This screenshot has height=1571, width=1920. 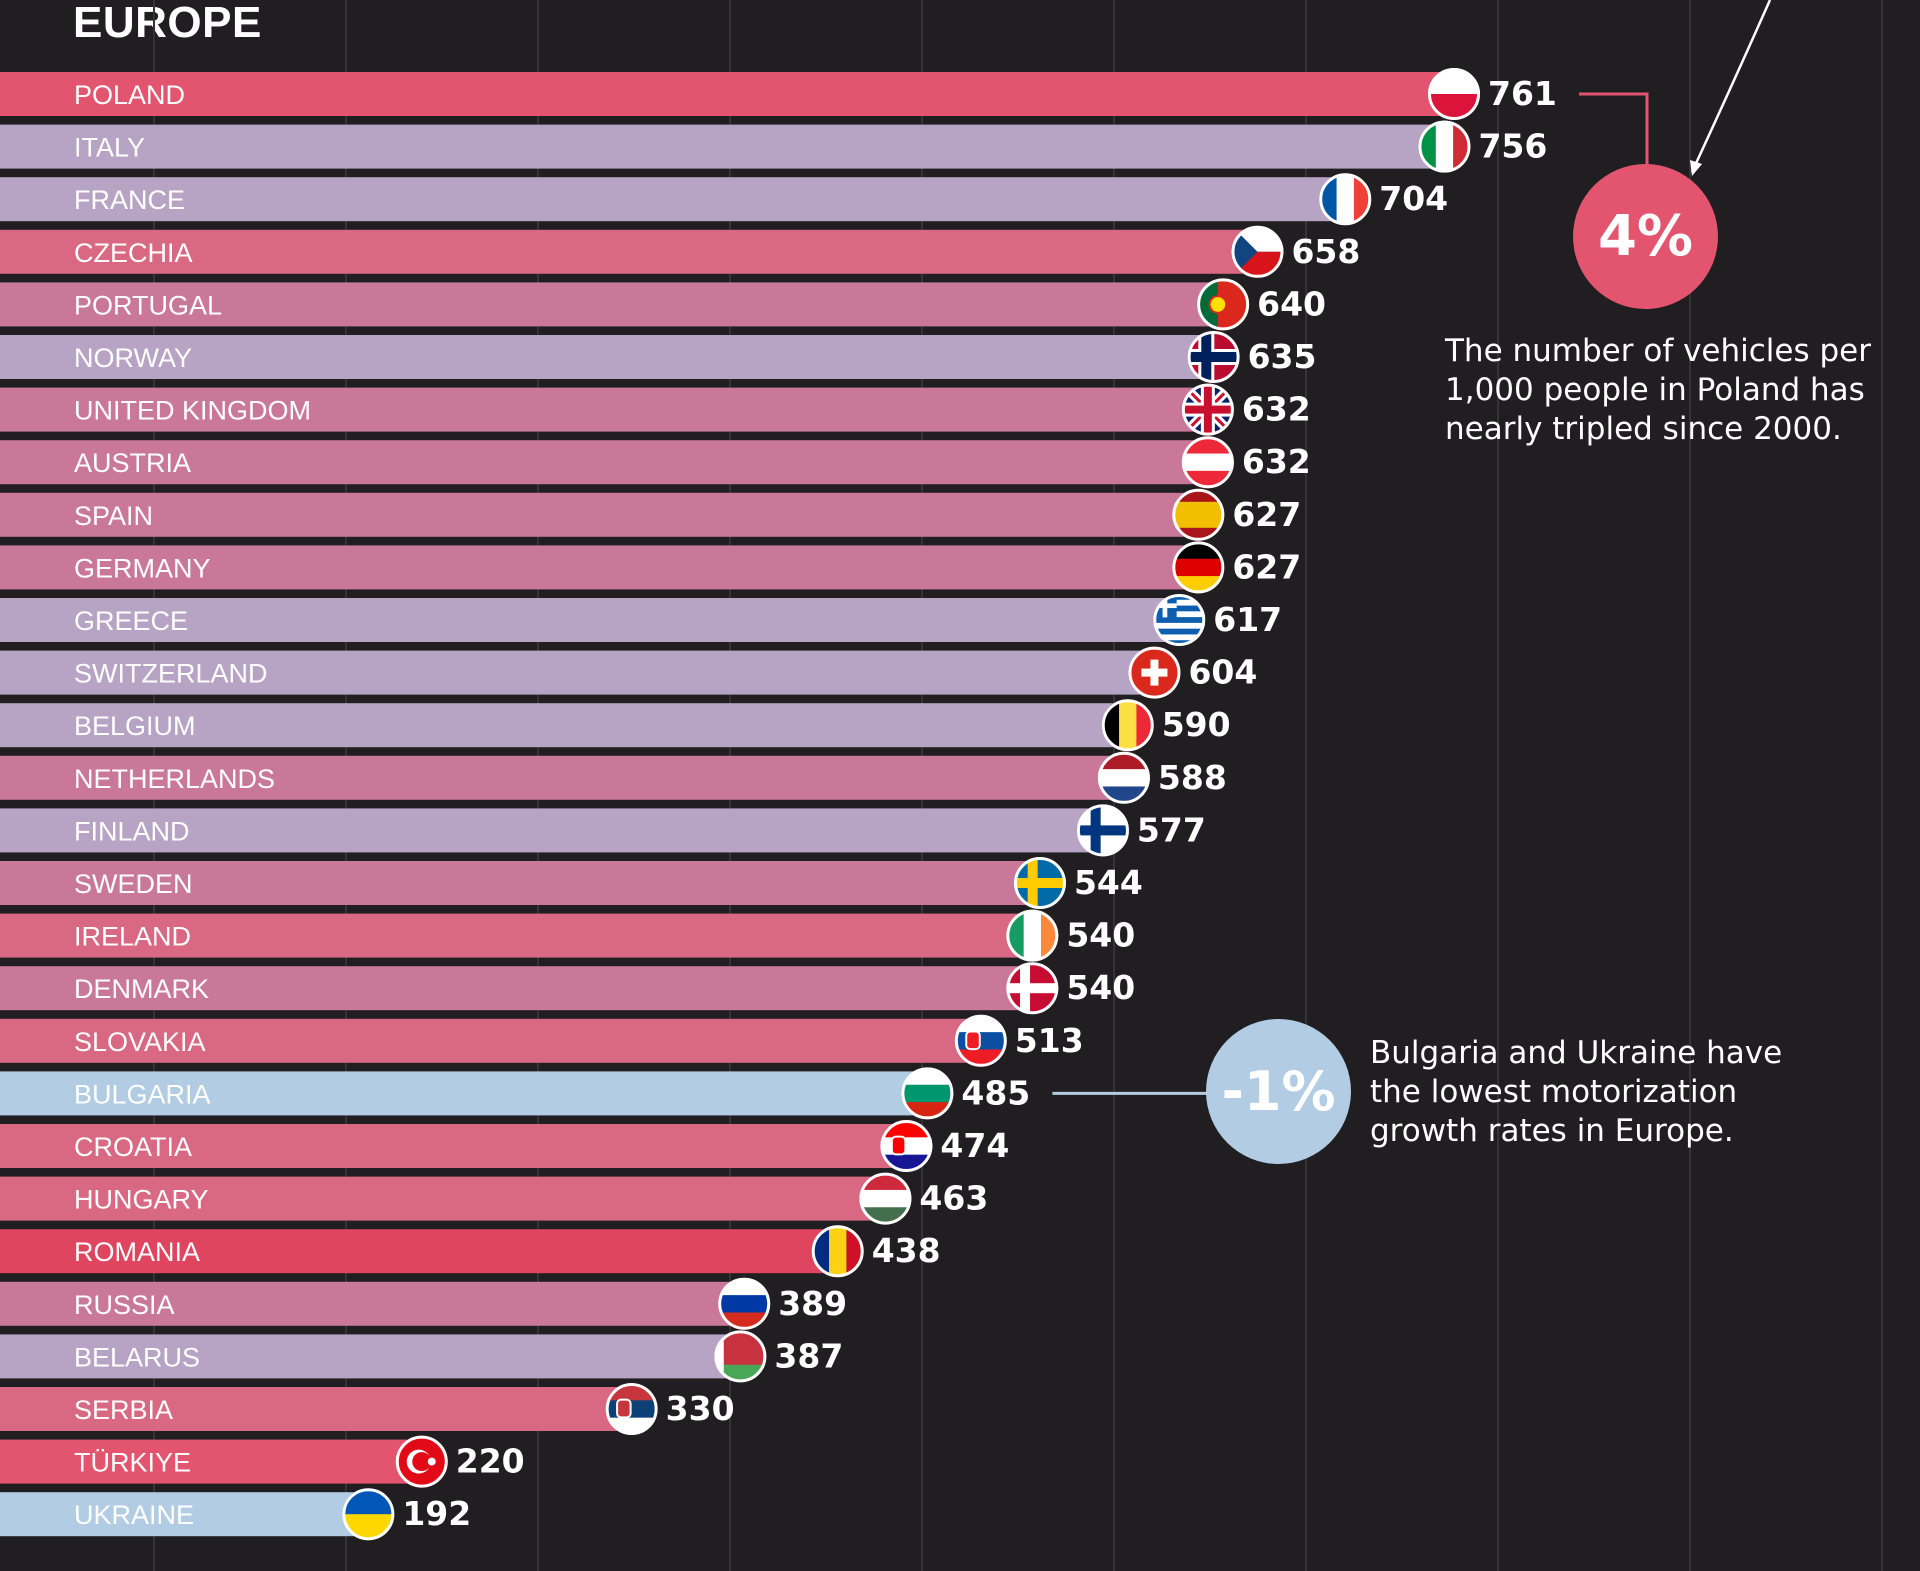 What do you see at coordinates (1552, 1131) in the screenshot?
I see `bulgaria-callout-line-3: growth rates in Europe.` at bounding box center [1552, 1131].